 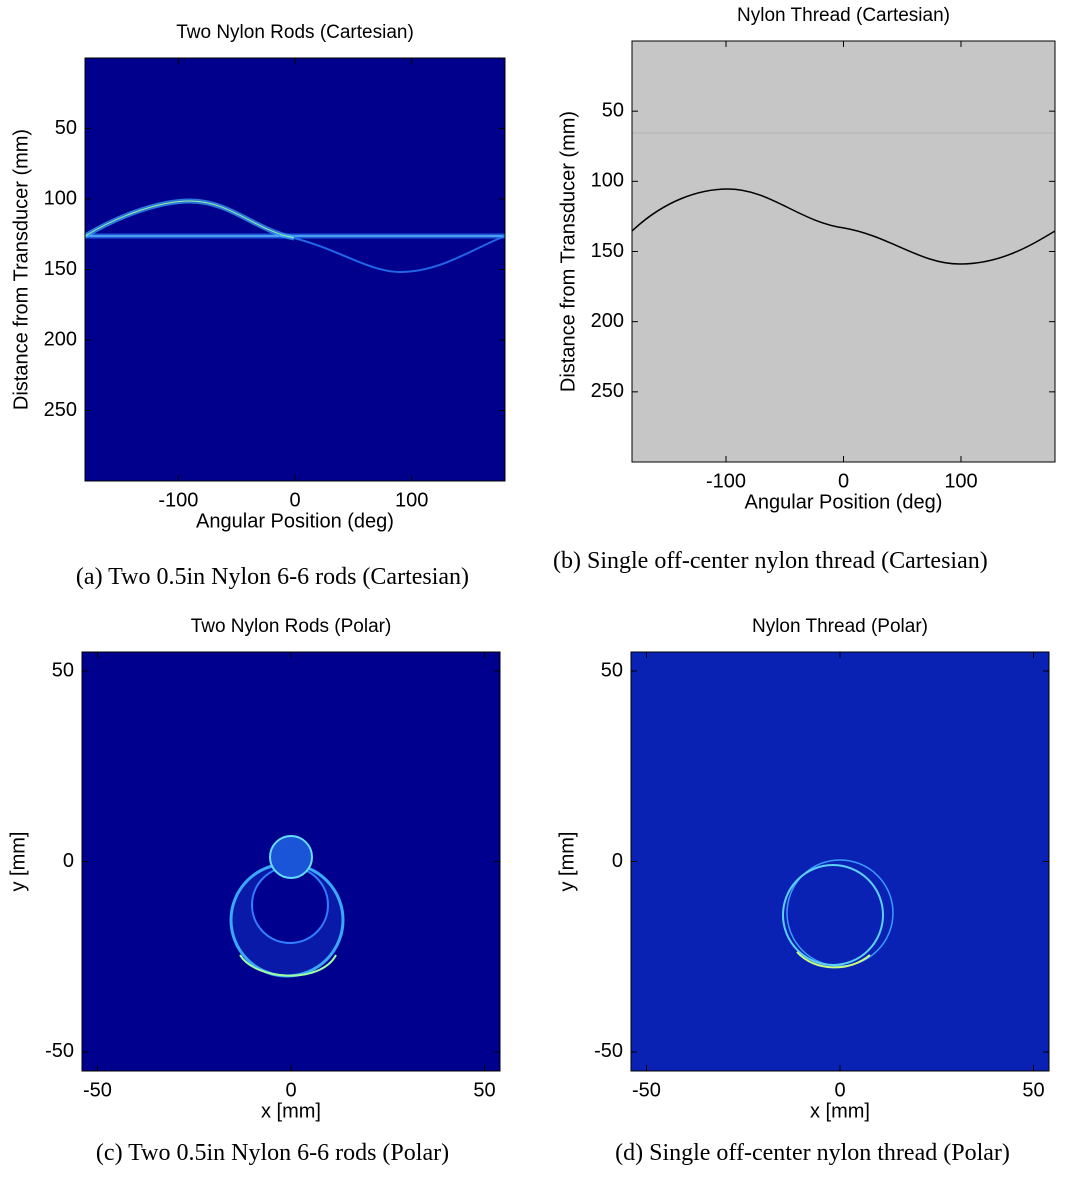 What do you see at coordinates (840, 626) in the screenshot?
I see `plot-title: Nylon Thread (Polar)` at bounding box center [840, 626].